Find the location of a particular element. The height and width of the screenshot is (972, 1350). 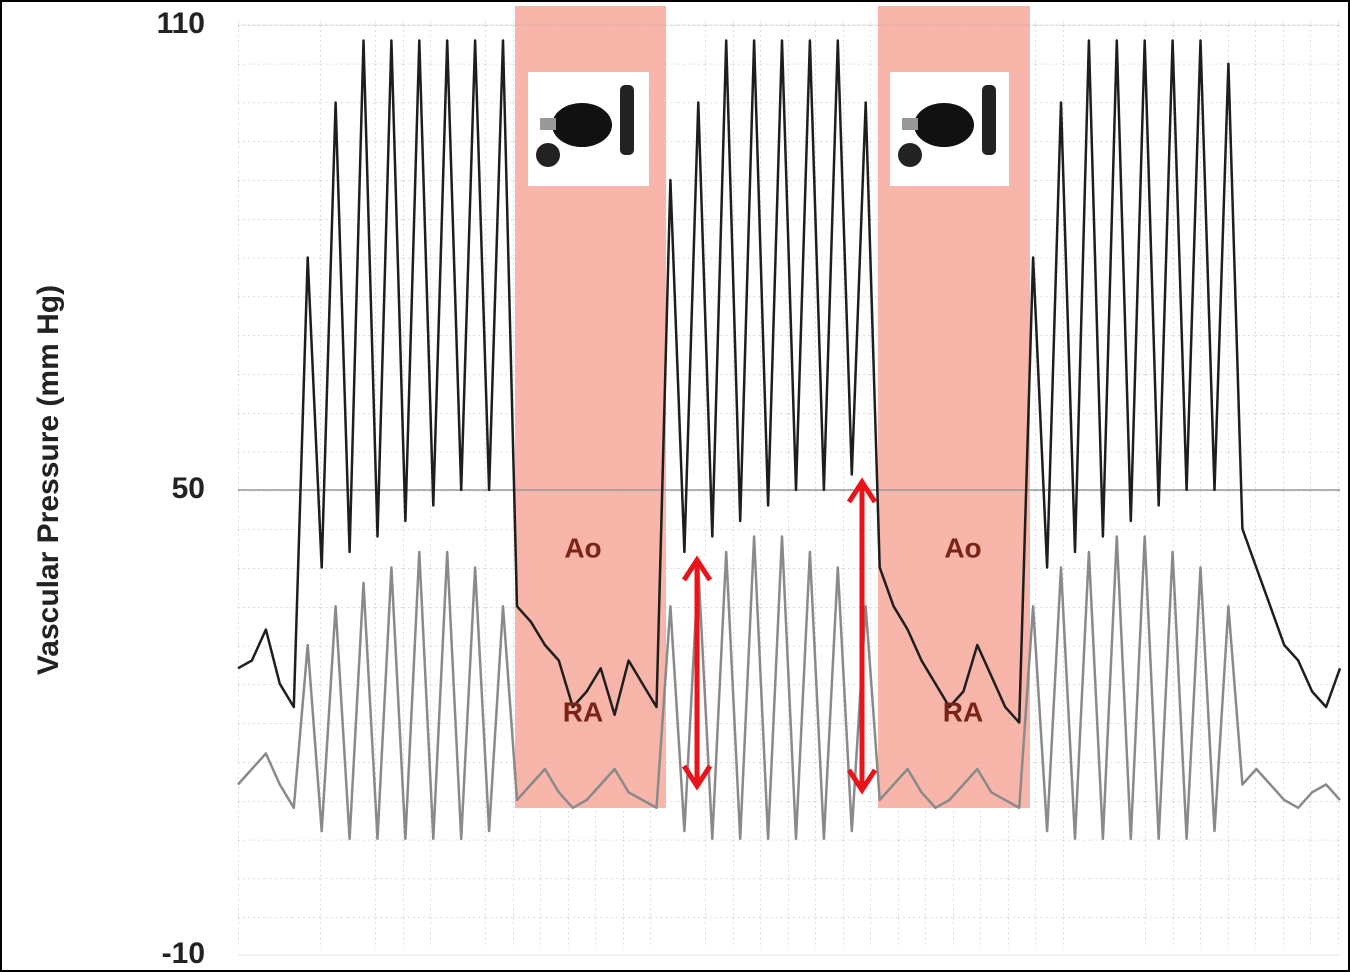

y-tick-label: 50 is located at coordinates (188, 488).